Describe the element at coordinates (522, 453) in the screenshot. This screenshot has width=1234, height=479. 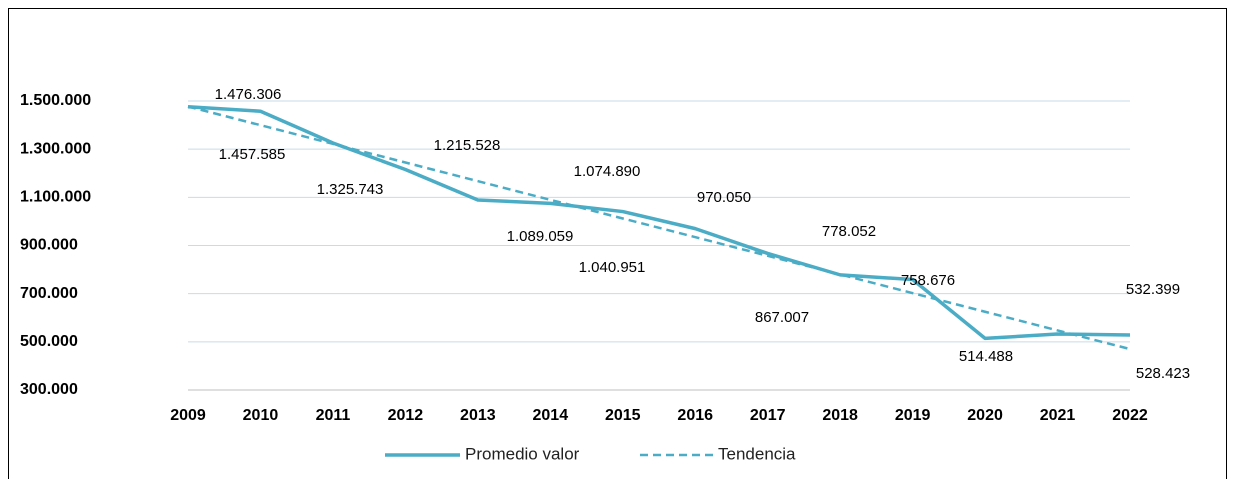
I see `legend-label: Promedio valor` at that location.